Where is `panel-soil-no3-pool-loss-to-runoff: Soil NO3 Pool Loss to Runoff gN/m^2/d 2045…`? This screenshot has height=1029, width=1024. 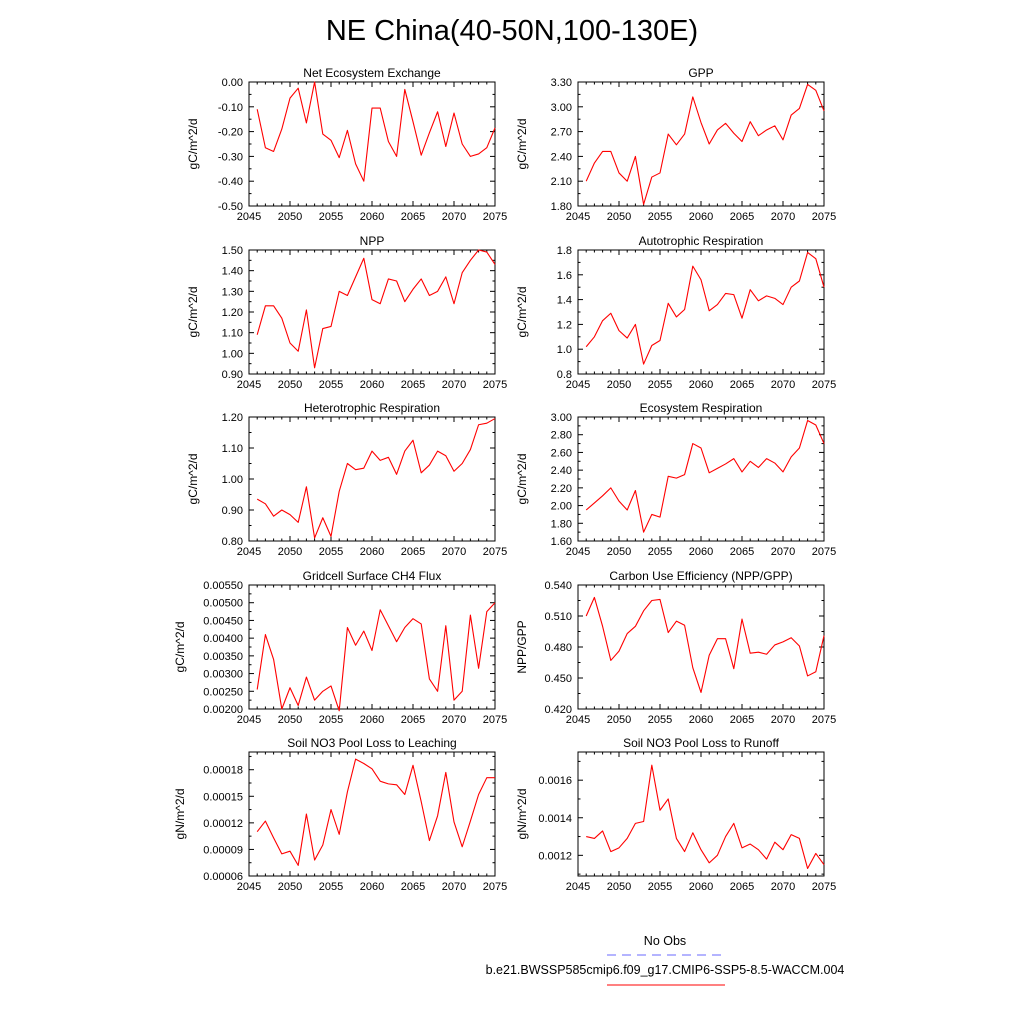 panel-soil-no3-pool-loss-to-runoff: Soil NO3 Pool Loss to Runoff gN/m^2/d 2045… is located at coordinates (675, 814).